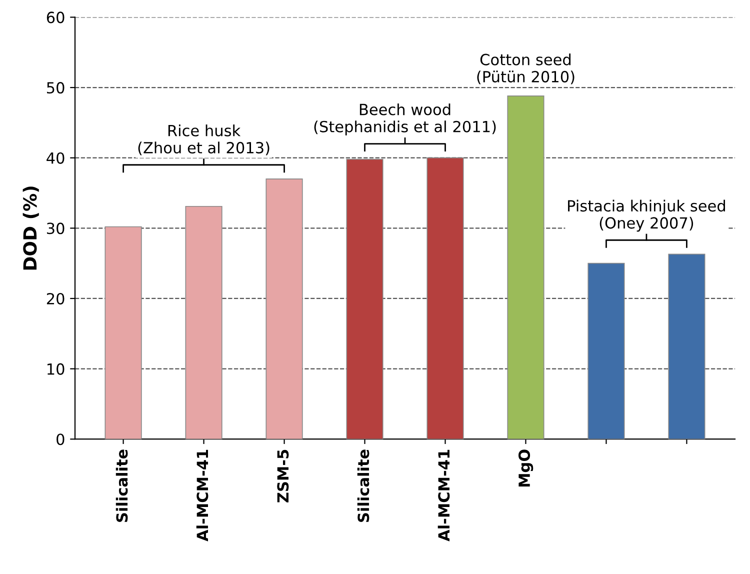  I want to click on annotation: Pistacia khinjuk seed (Oney 2007), so click(646, 216).